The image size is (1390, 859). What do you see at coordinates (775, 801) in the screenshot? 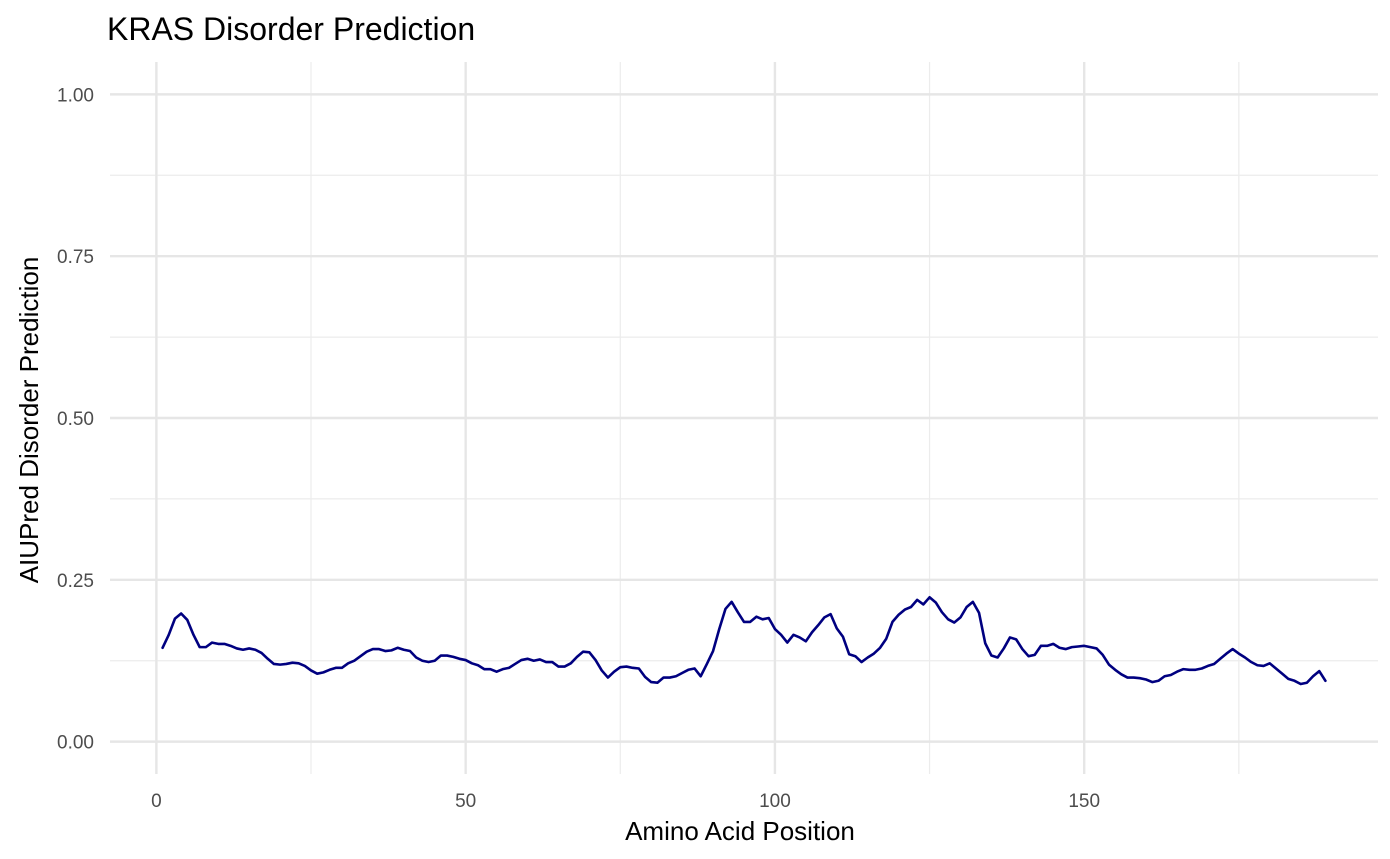
I see `x-tick-label: 100` at bounding box center [775, 801].